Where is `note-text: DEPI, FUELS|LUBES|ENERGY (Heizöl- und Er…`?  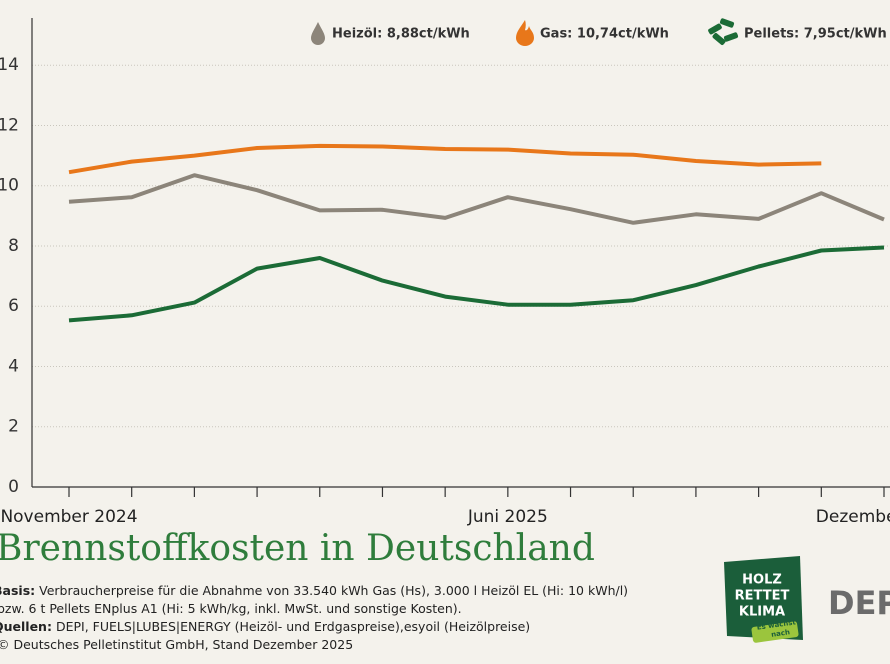
note-text: DEPI, FUELS|LUBES|ENERGY (Heizöl- und Er… is located at coordinates (293, 626).